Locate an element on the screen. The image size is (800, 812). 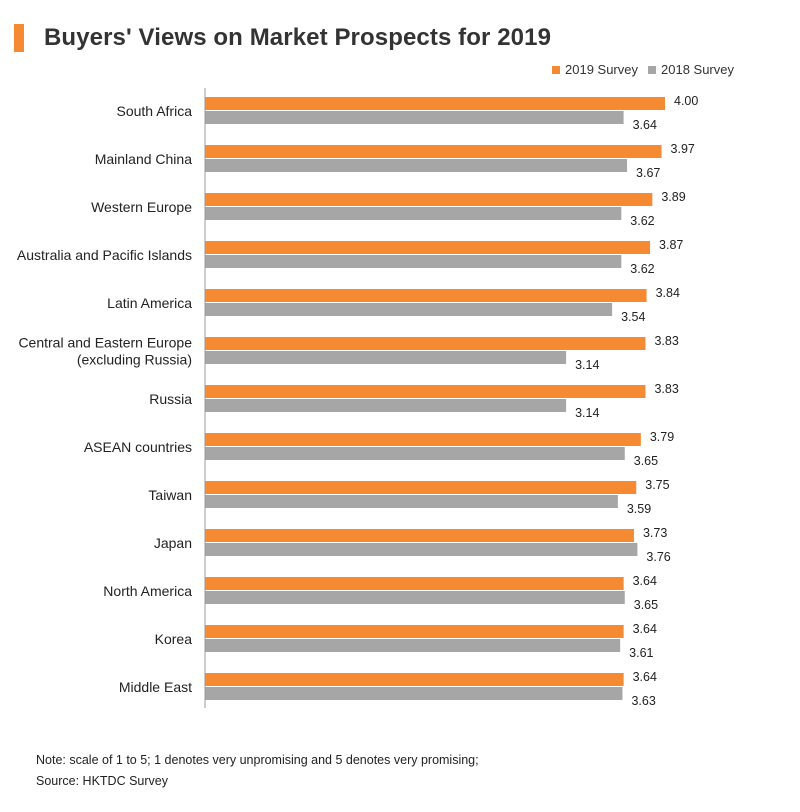
data-label-2018: 3.64 is located at coordinates (645, 125).